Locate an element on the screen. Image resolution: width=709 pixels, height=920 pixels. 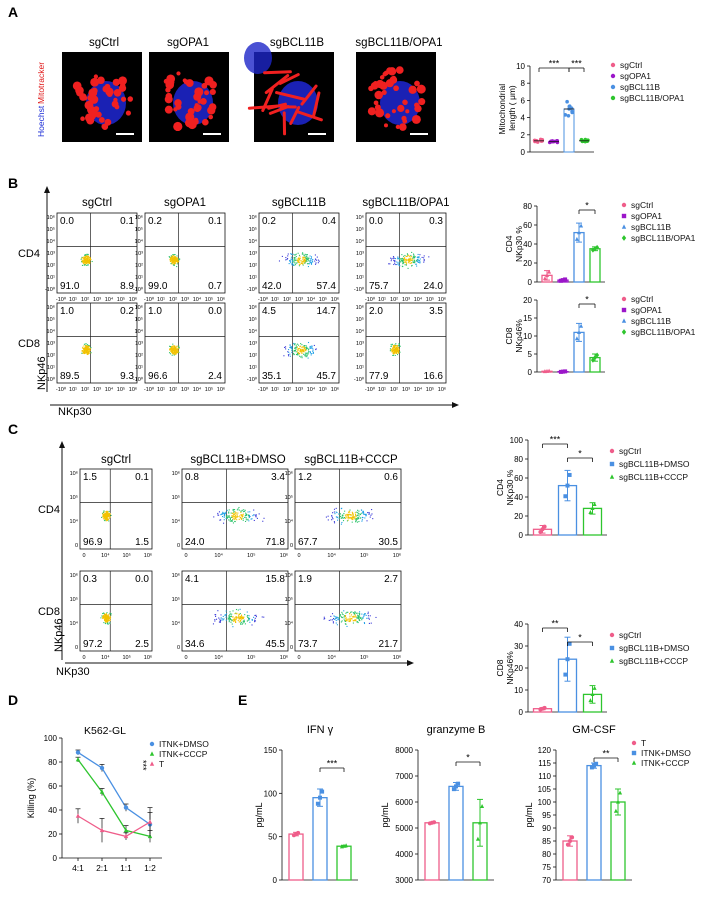
quadrant-ul: 1.0 is located at coordinates (67, 311).